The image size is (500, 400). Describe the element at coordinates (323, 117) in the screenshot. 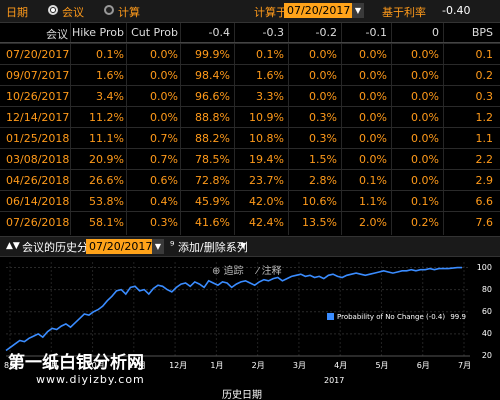

I see `rate-minus-0-2-cell: 0.3%` at that location.